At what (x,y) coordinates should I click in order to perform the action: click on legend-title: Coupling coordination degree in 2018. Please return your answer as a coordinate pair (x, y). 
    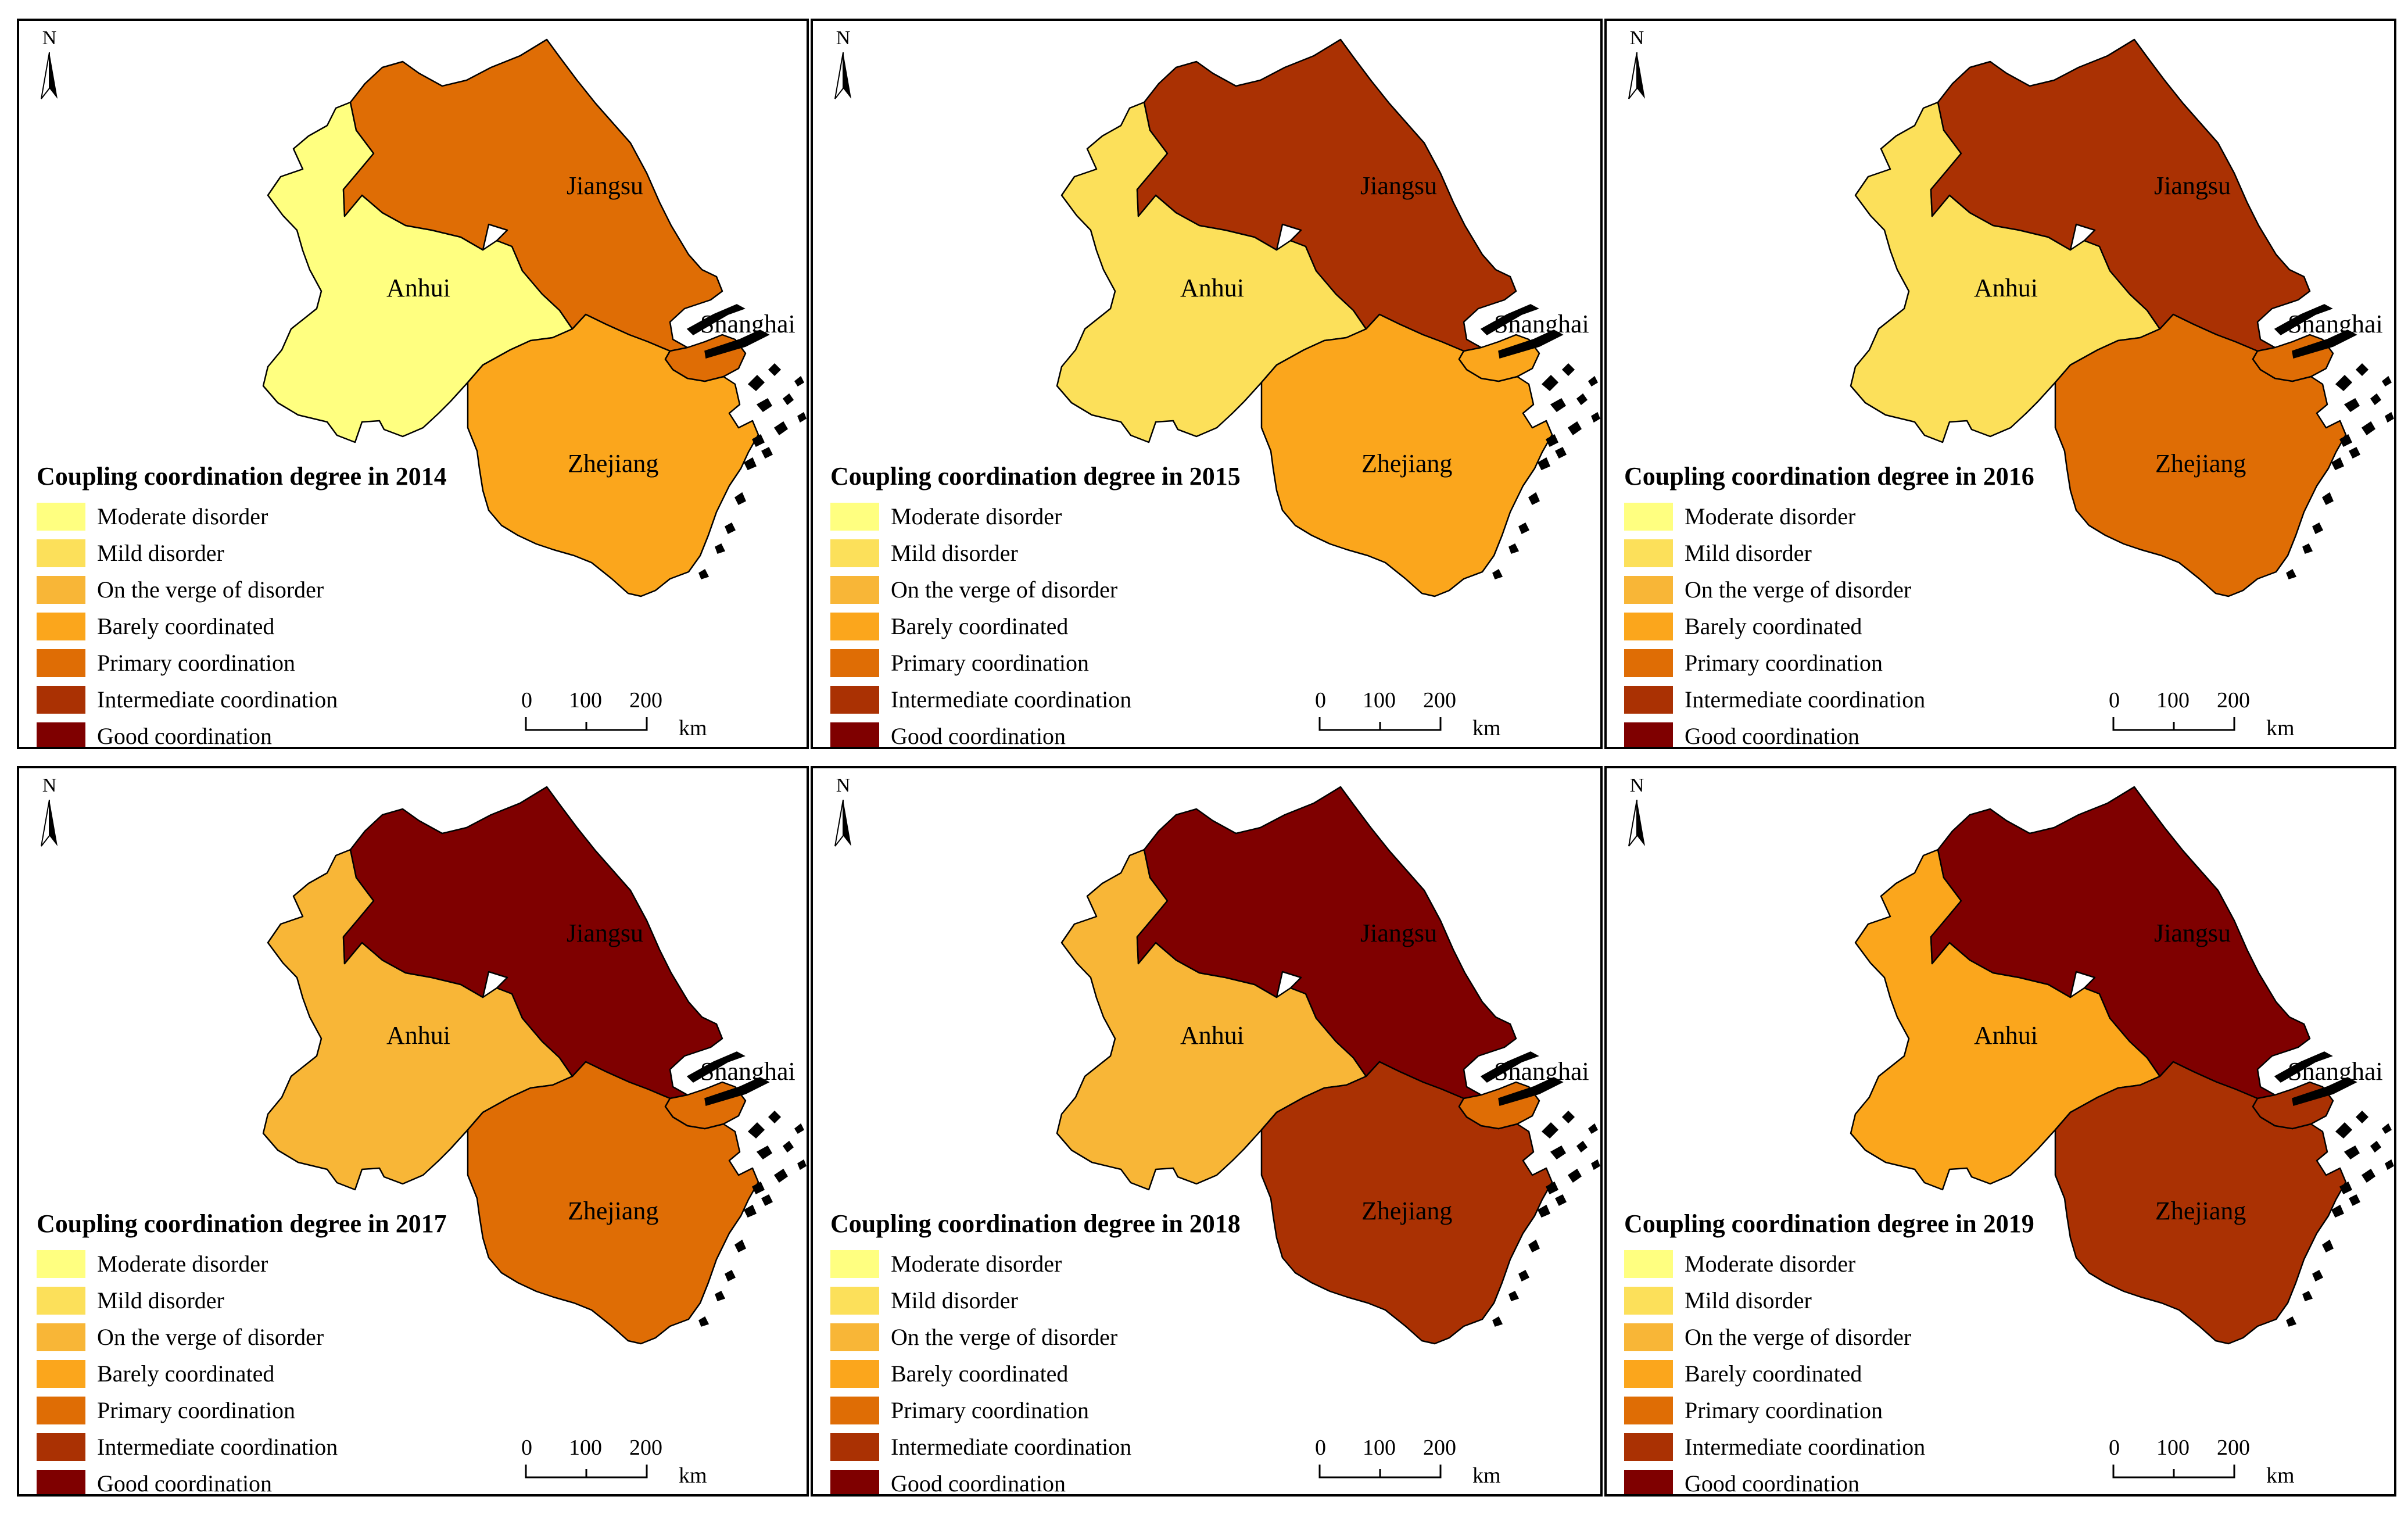
    Looking at the image, I should click on (1035, 1223).